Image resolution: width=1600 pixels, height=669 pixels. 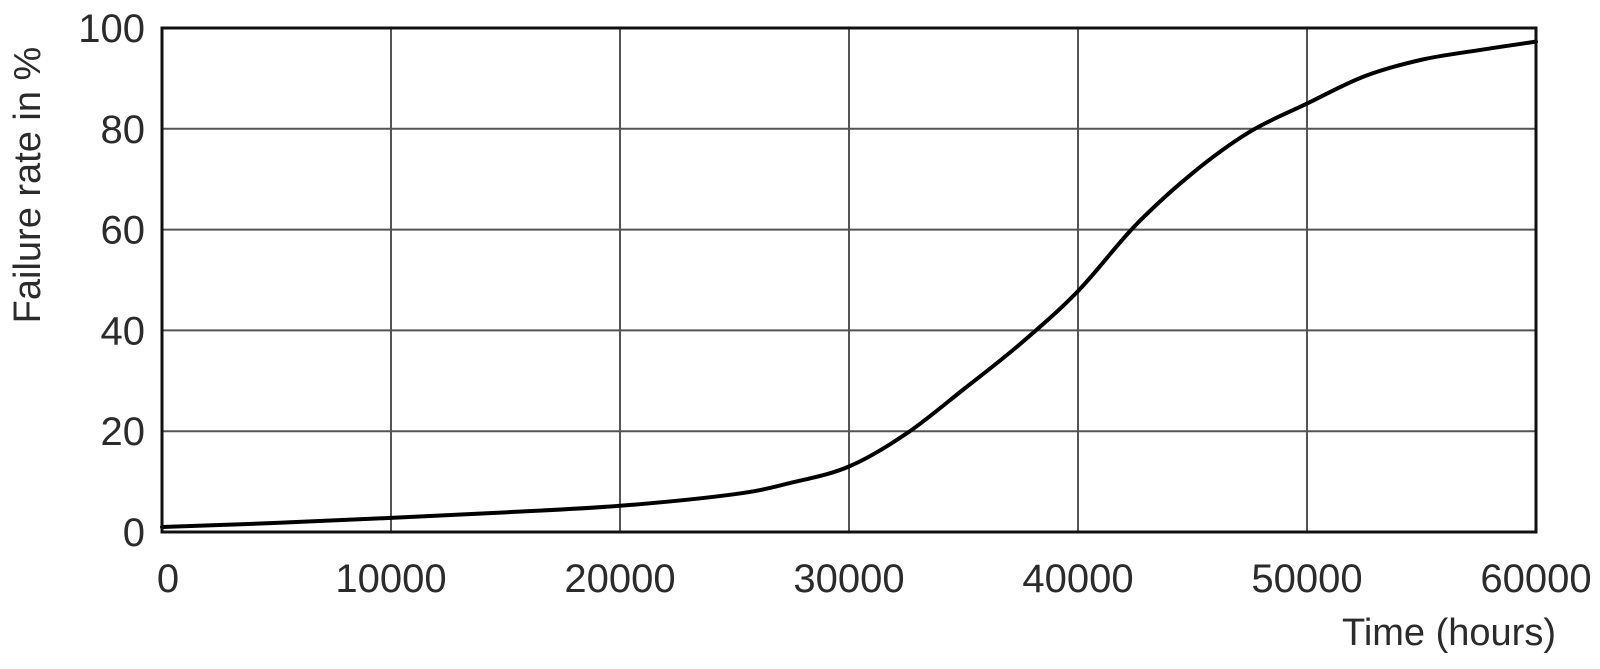 What do you see at coordinates (111, 29) in the screenshot?
I see `y-tick-label: 100` at bounding box center [111, 29].